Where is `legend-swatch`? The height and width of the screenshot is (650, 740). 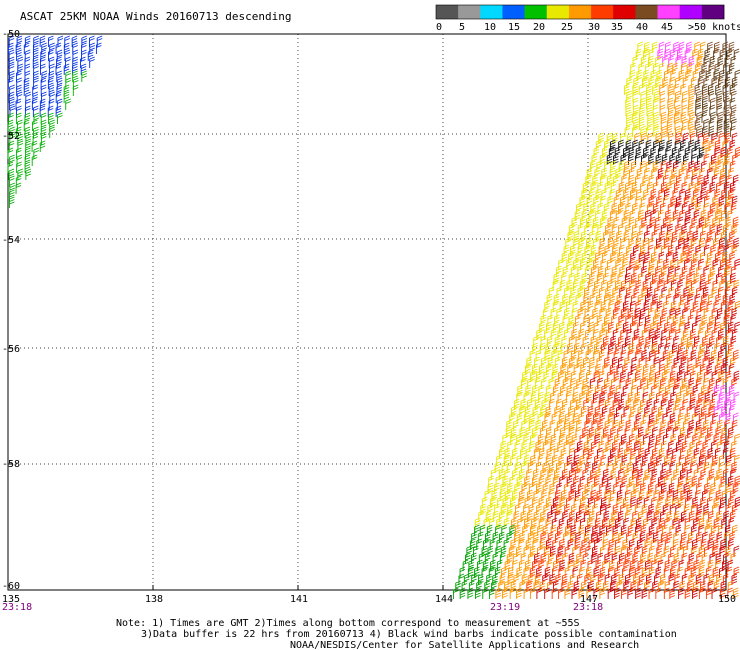
legend-swatch is located at coordinates (602, 12).